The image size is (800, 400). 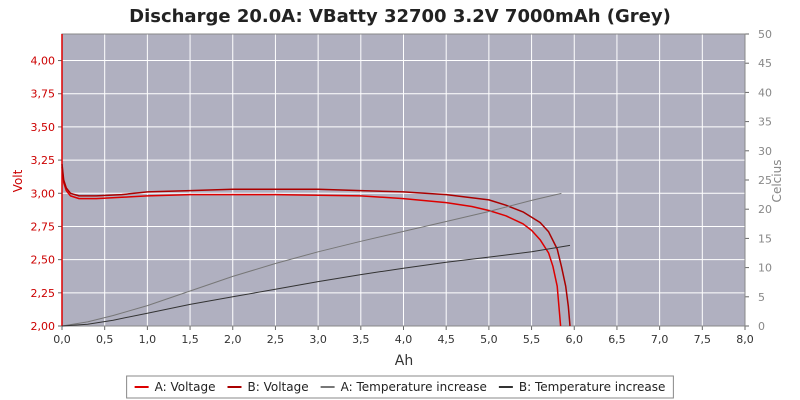 I want to click on y-right-tick-label: 40, so click(x=765, y=92).